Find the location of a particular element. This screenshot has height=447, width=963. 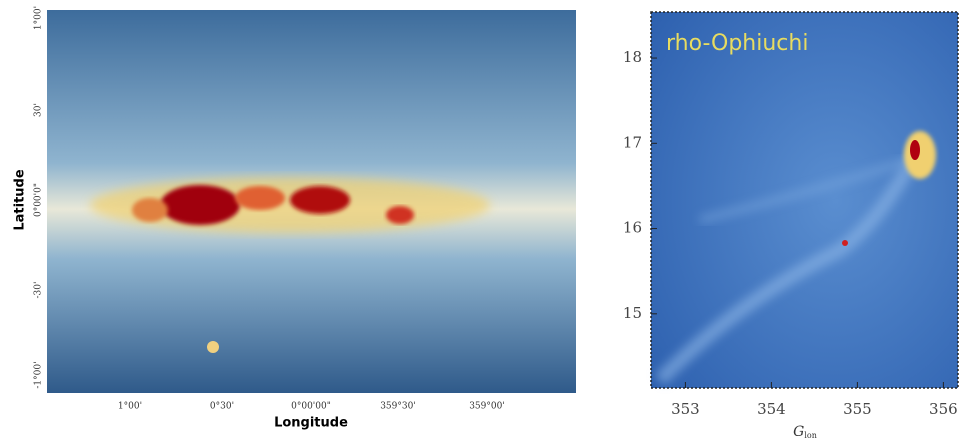

y-tick-label: 15 is located at coordinates (632, 313).